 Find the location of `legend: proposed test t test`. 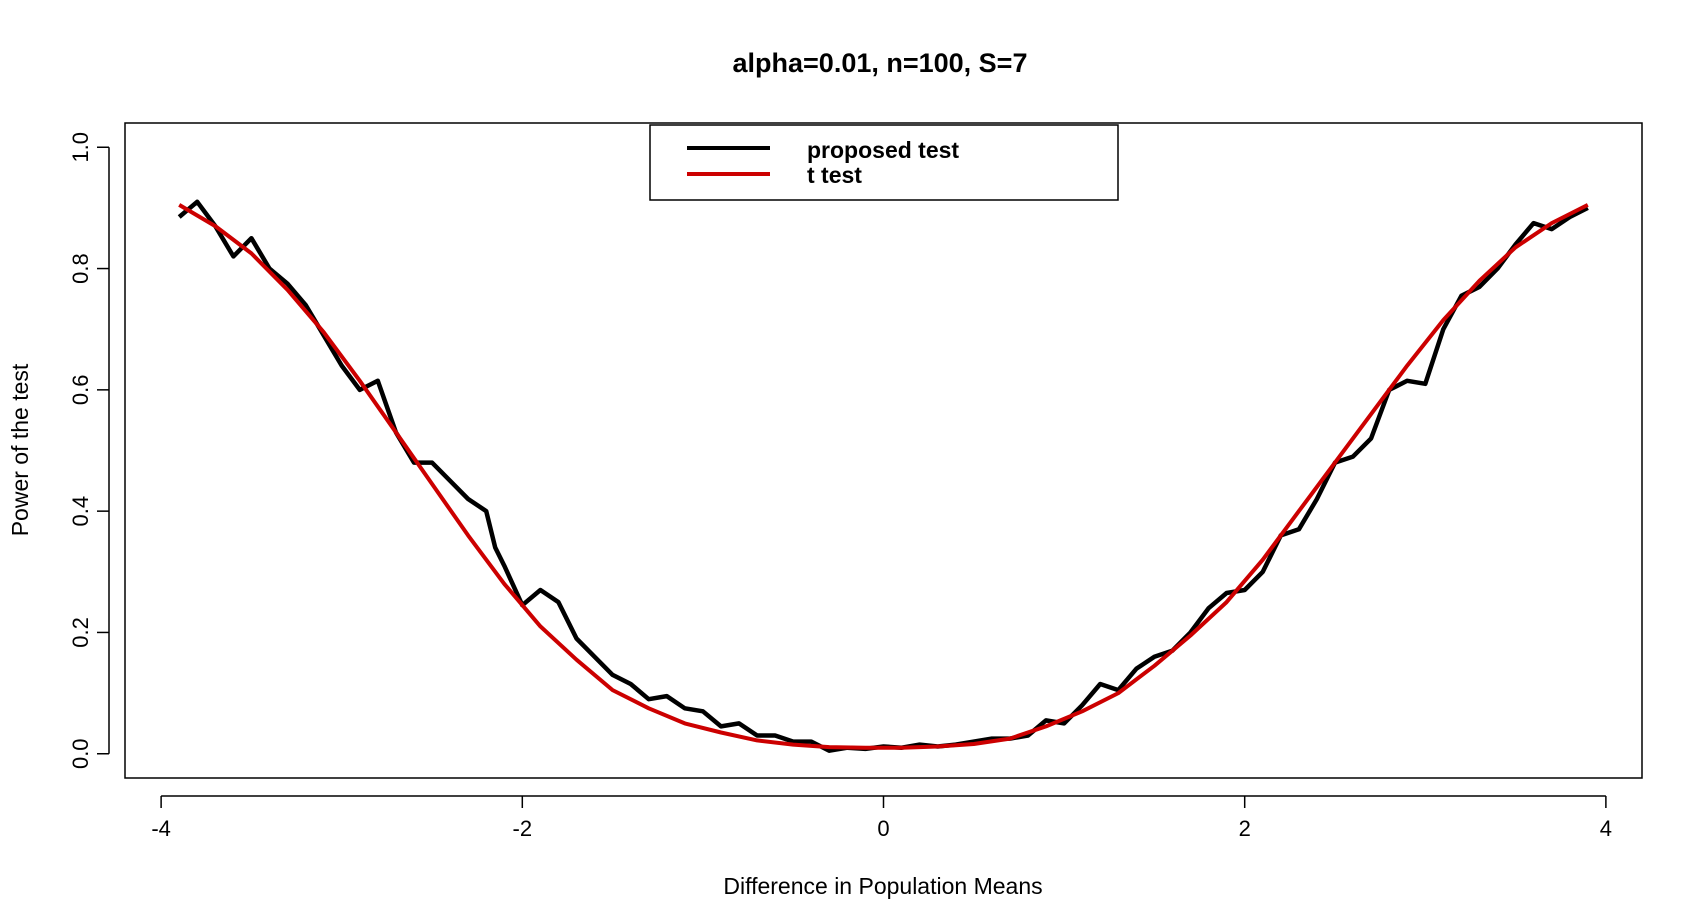

legend: proposed test t test is located at coordinates (884, 162).